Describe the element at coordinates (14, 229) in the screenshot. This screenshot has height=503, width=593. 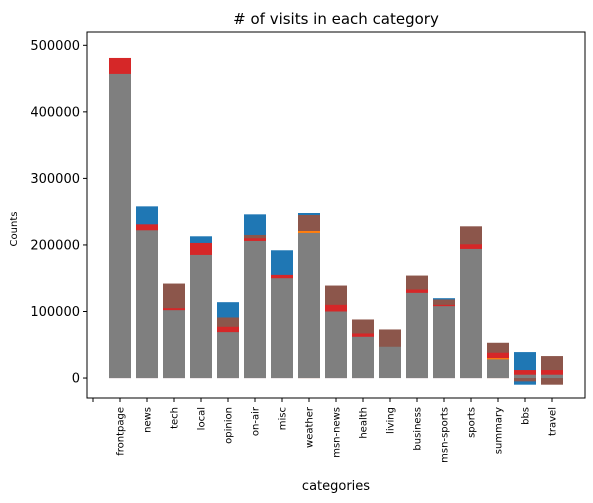
I see `y-axis-label: Counts` at that location.